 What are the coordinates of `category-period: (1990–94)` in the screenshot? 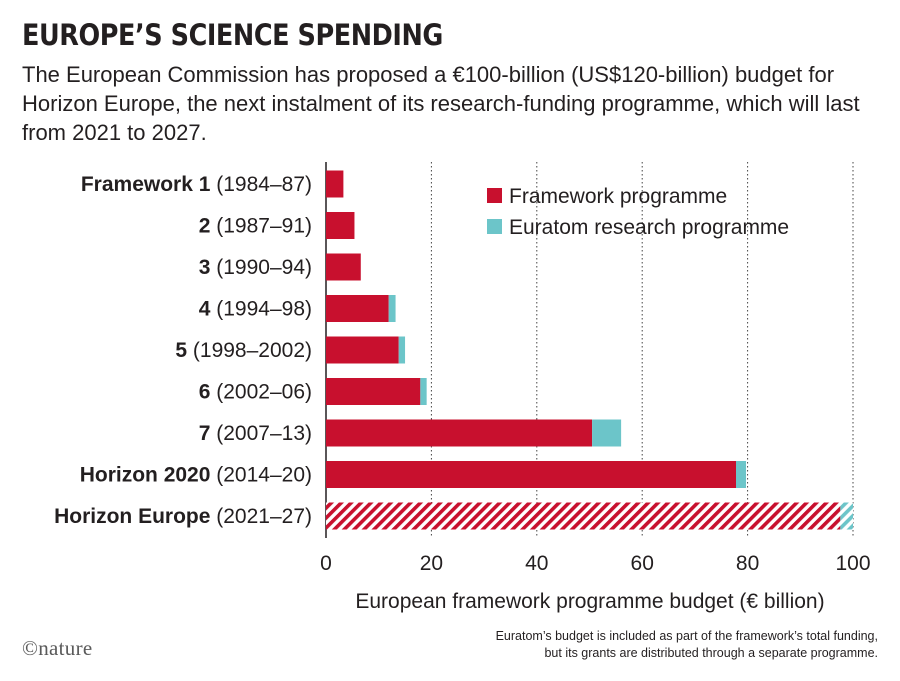 It's located at (261, 267).